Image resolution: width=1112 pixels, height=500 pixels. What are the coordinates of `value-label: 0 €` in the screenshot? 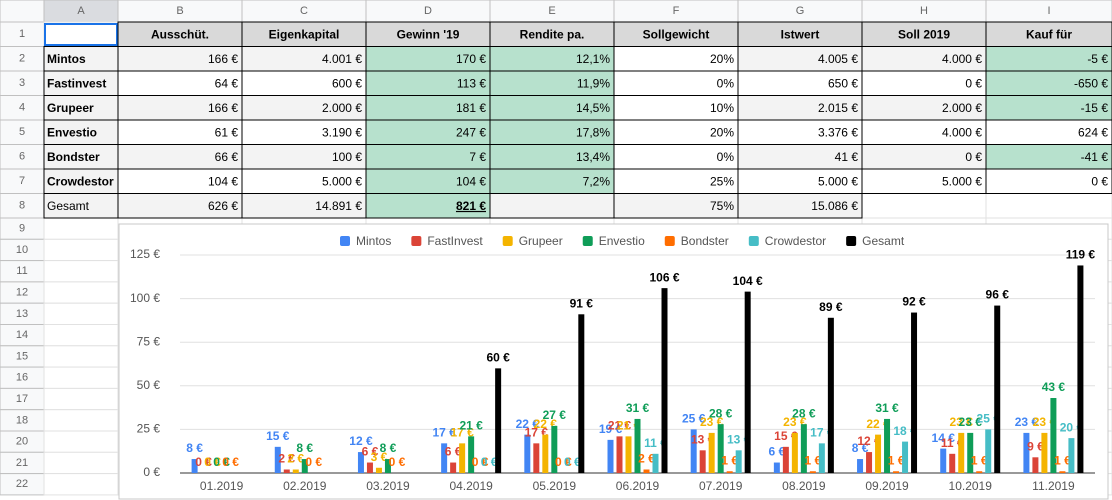 It's located at (313, 462).